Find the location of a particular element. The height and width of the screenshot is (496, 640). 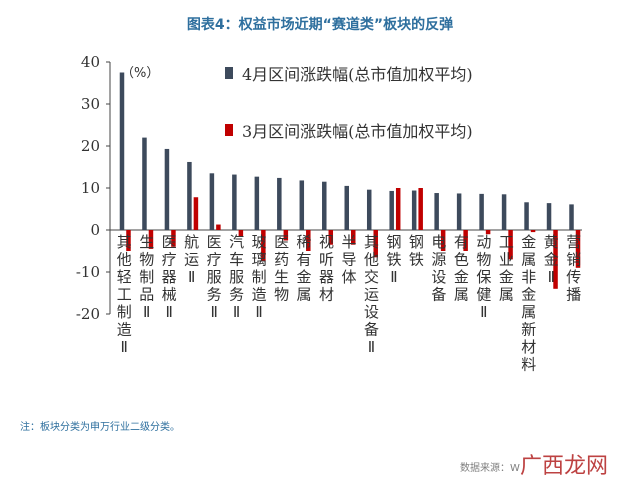

category-label-char: 车 is located at coordinates (236, 260).